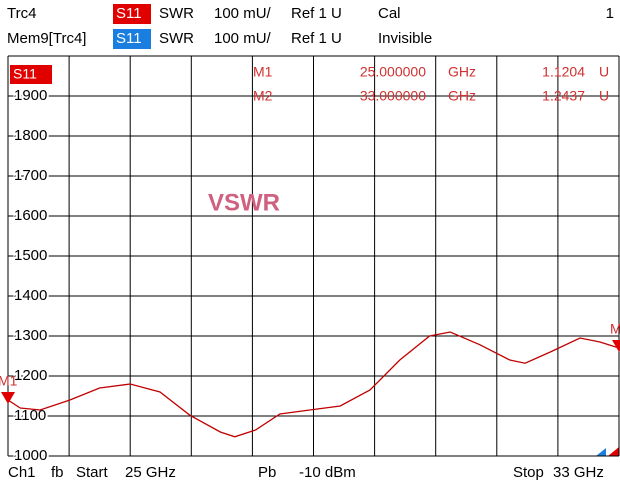 The width and height of the screenshot is (620, 488). I want to click on footer-start-label: Start, so click(92, 472).